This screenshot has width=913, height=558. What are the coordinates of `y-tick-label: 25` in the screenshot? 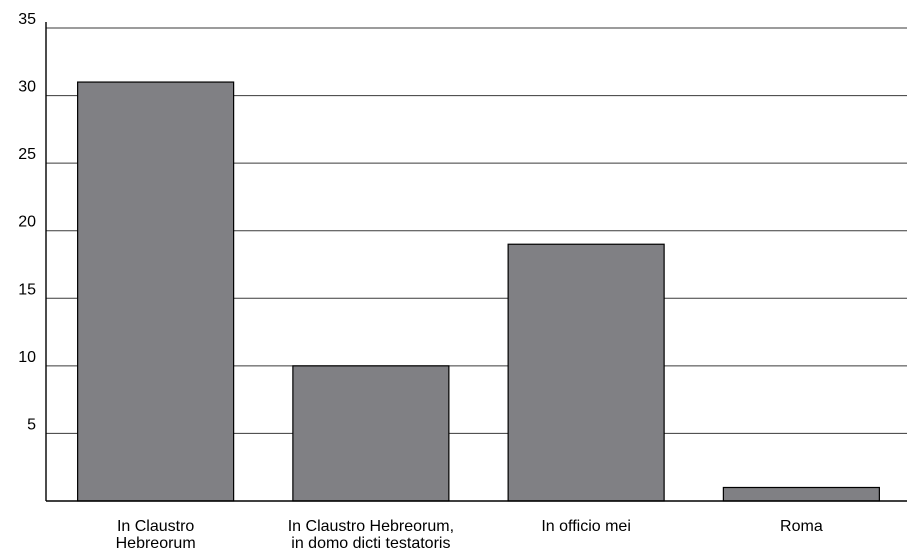 It's located at (27, 154).